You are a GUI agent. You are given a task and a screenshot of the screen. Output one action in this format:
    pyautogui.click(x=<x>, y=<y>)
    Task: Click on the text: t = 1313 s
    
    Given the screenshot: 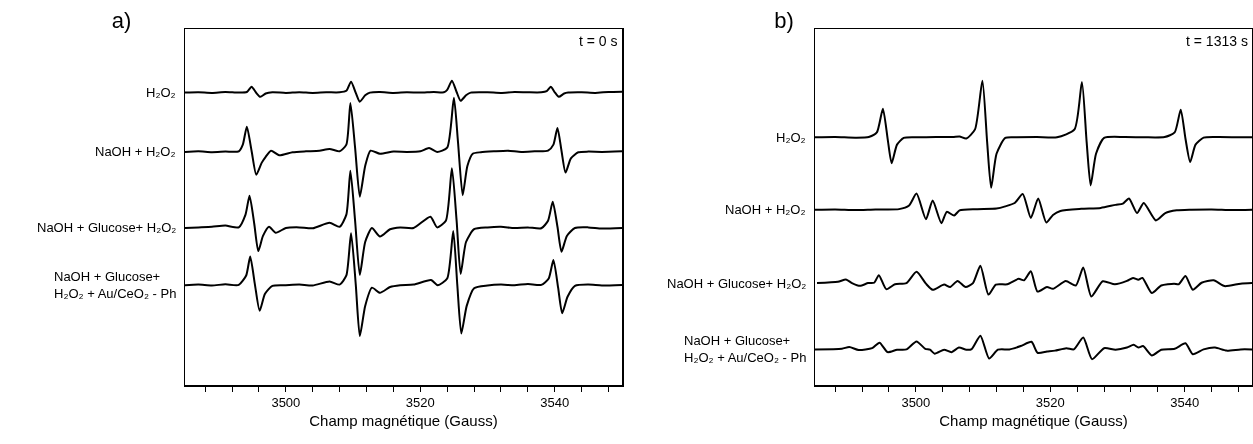 What is the action you would take?
    pyautogui.click(x=1217, y=41)
    